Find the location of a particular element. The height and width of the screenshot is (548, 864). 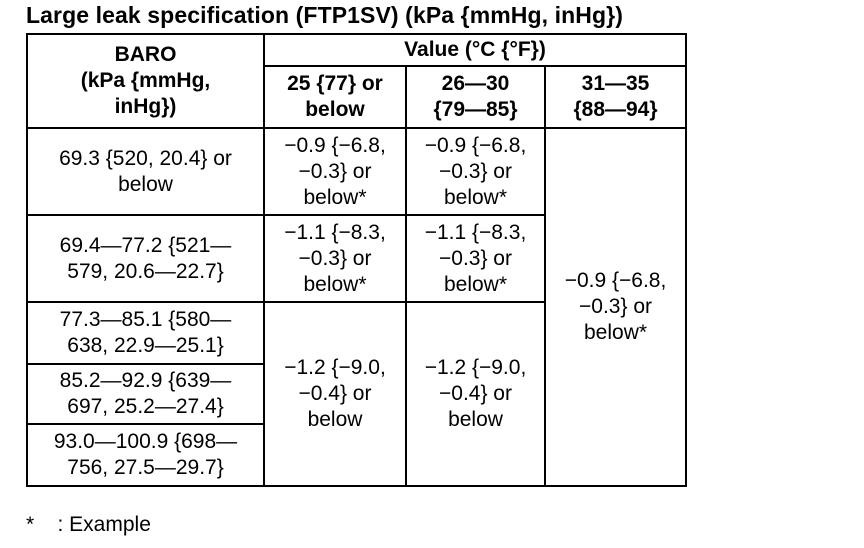

baro-range-cell: 93.0—100.9 {698— 756, 27.5—29.7} is located at coordinates (145, 455).